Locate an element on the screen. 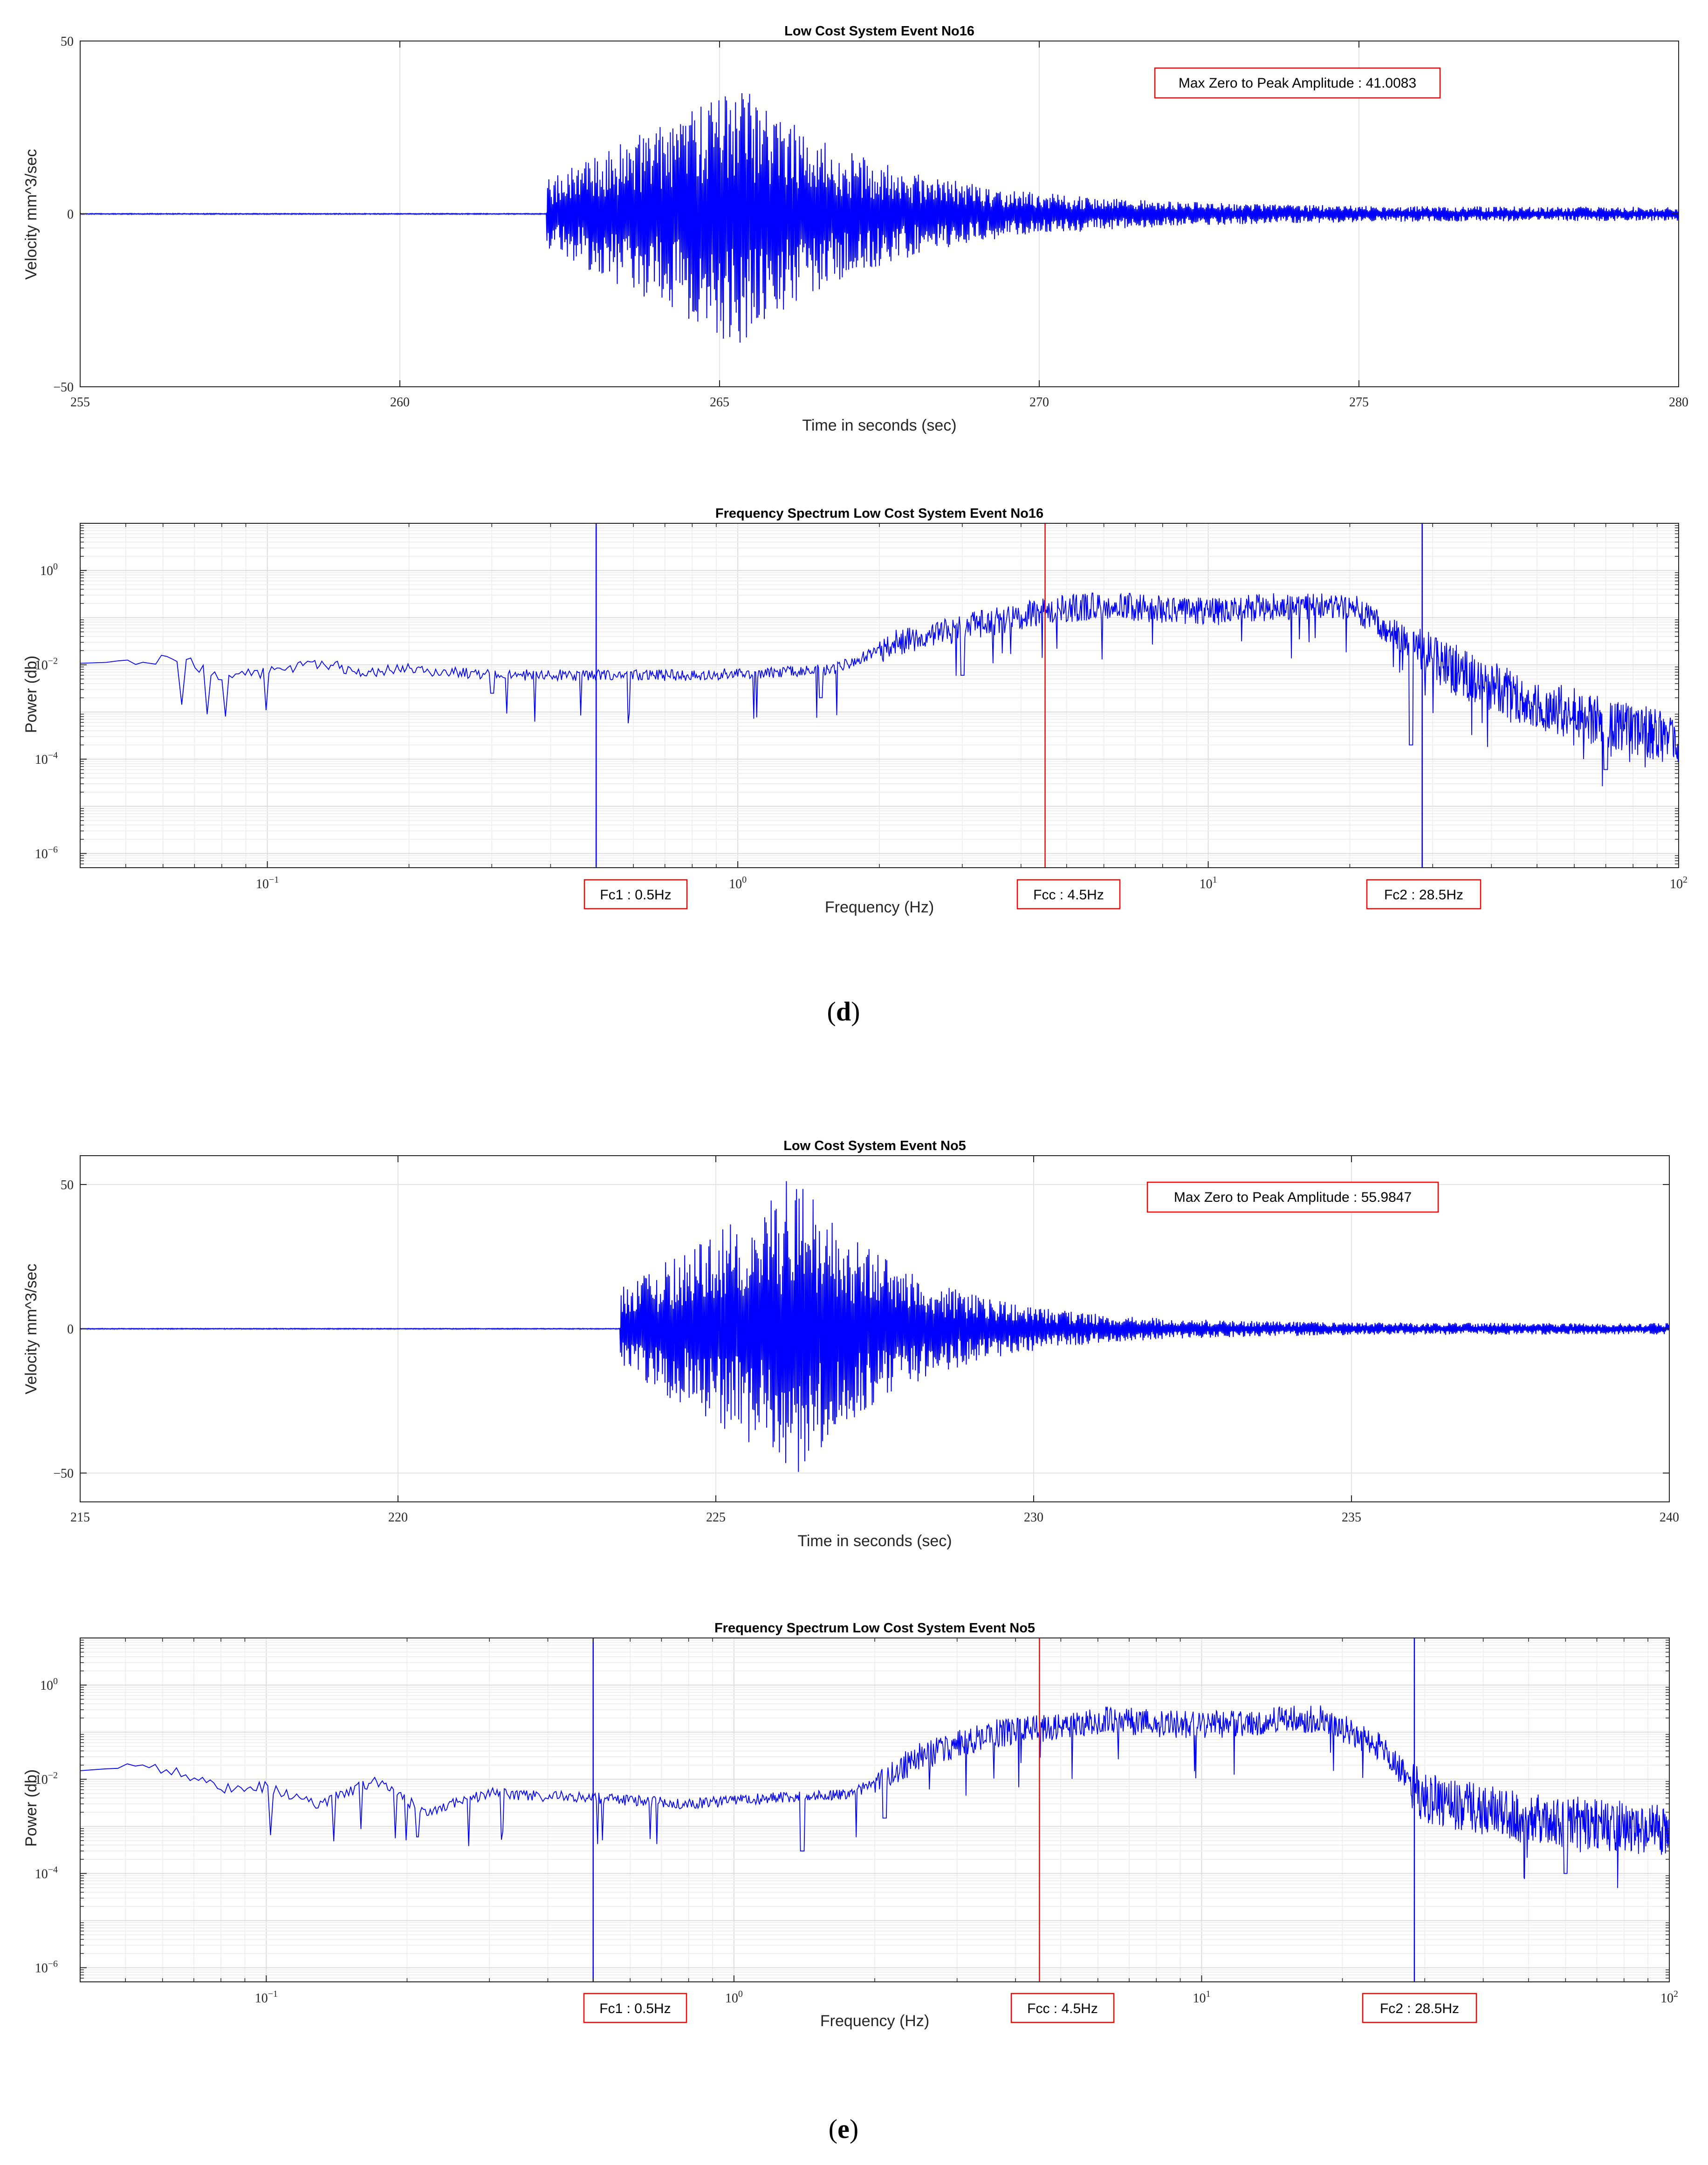  x-tick-label: 230 is located at coordinates (1033, 1517).